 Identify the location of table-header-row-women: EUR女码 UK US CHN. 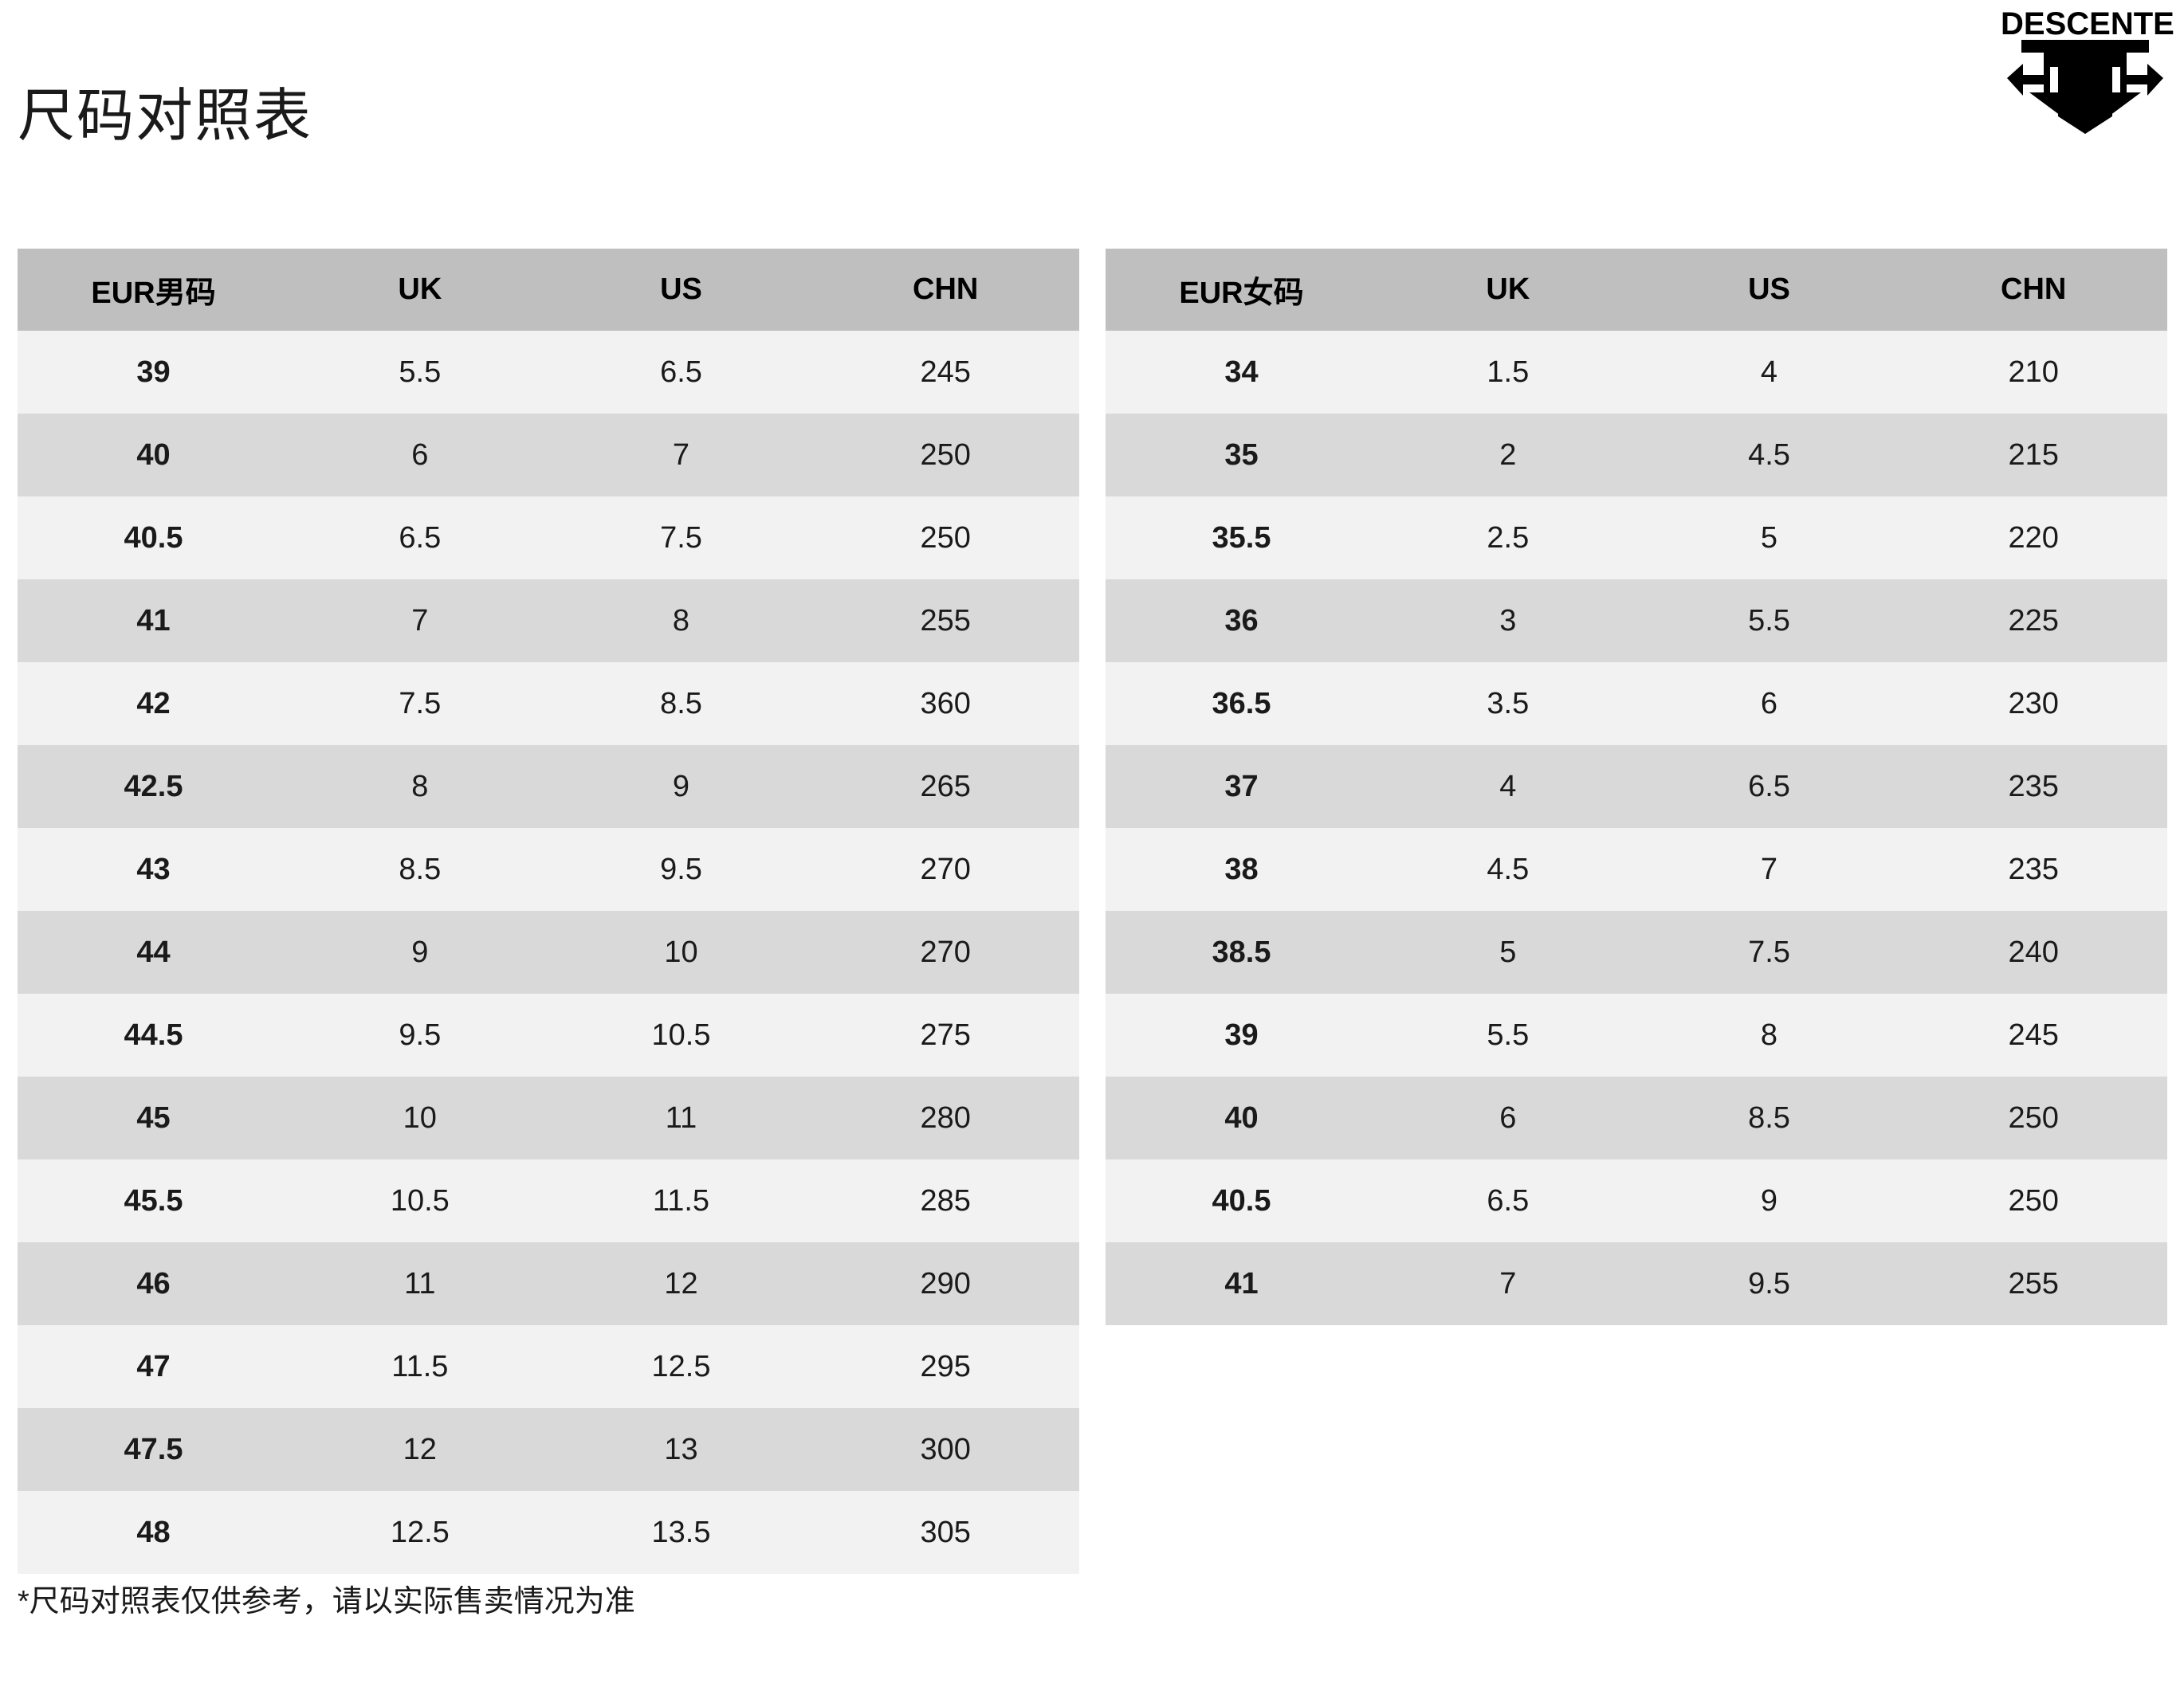
(1636, 290).